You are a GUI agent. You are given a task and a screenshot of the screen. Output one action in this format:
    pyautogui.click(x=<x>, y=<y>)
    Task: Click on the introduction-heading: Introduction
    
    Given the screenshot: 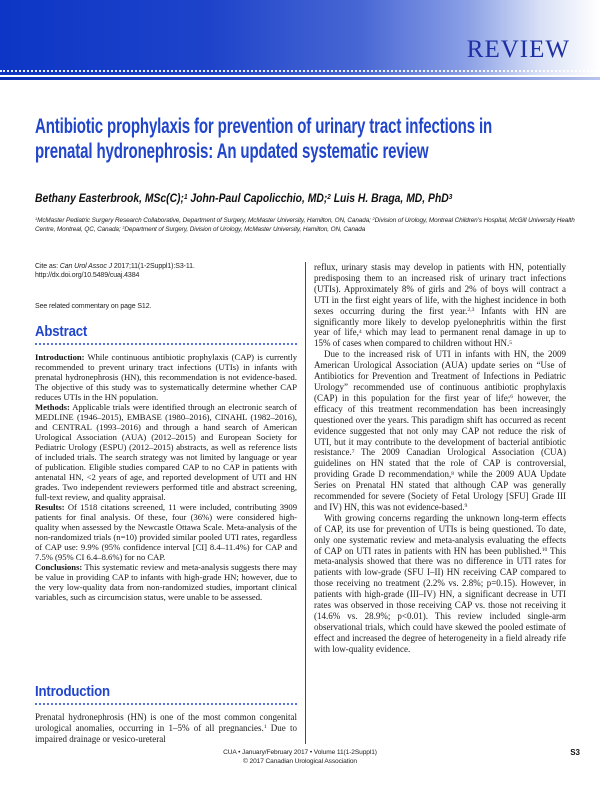 What is the action you would take?
    pyautogui.click(x=72, y=691)
    